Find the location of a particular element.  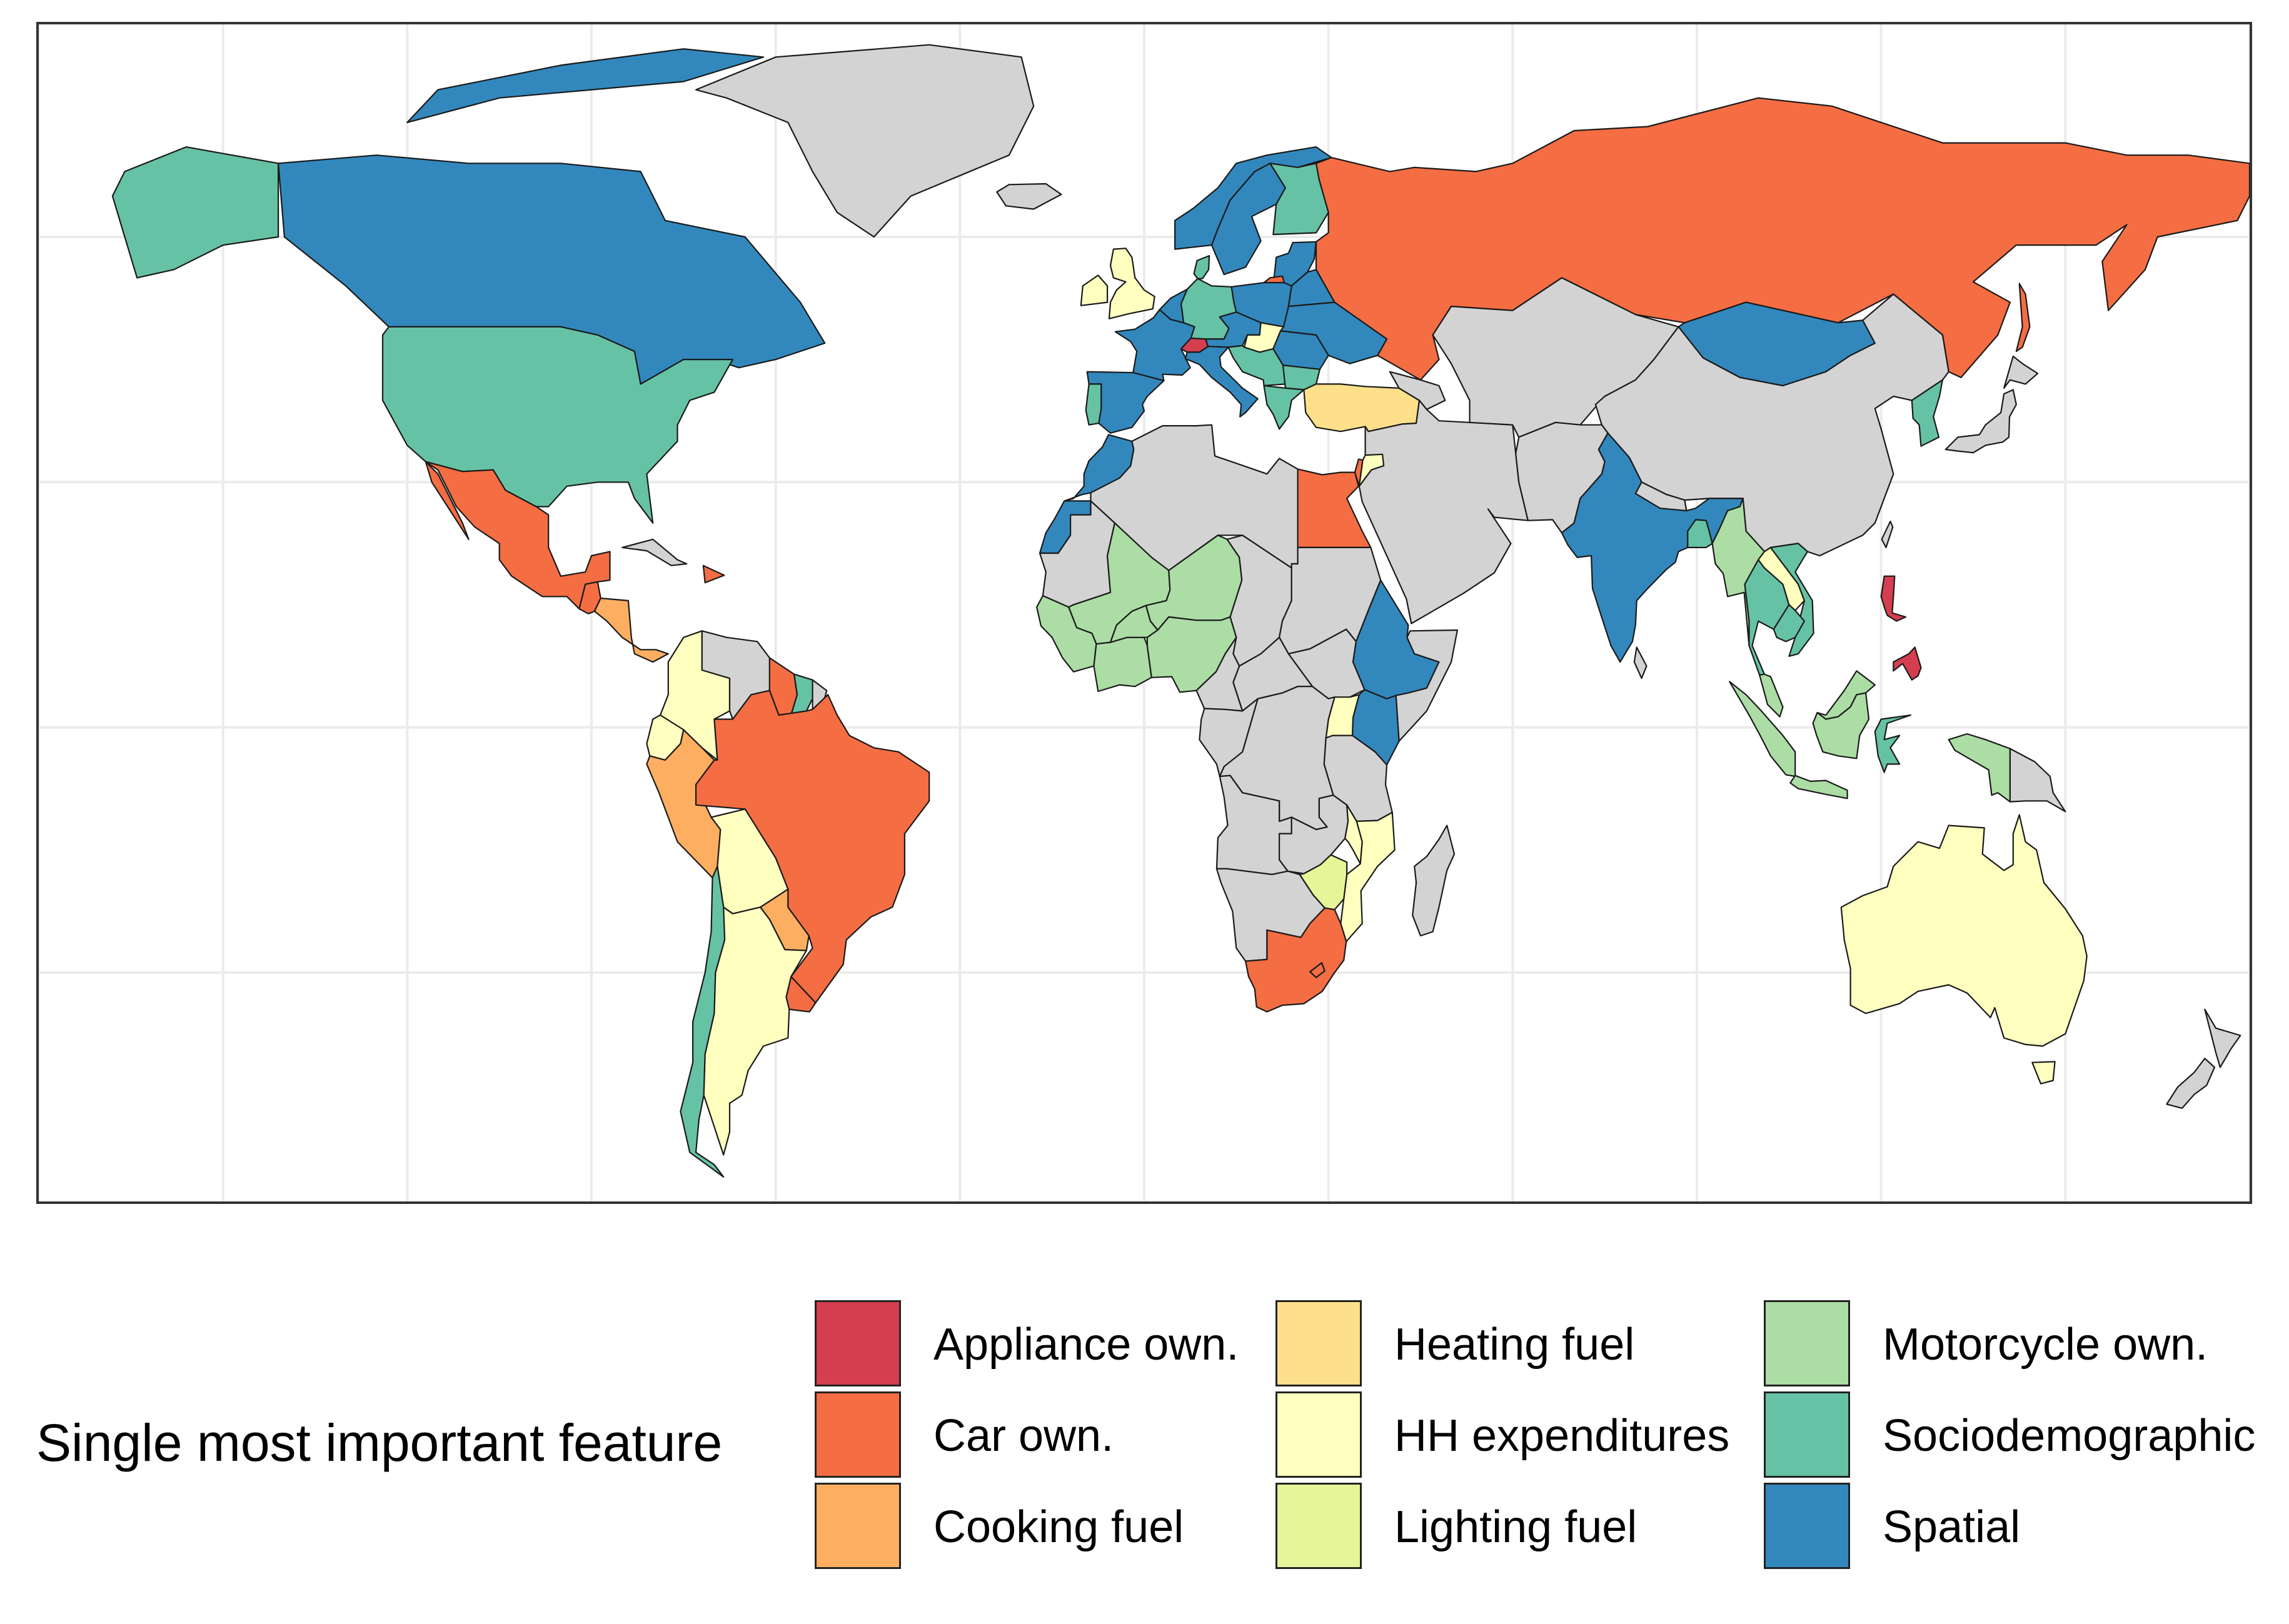

country-sri-lanka is located at coordinates (1641, 662).